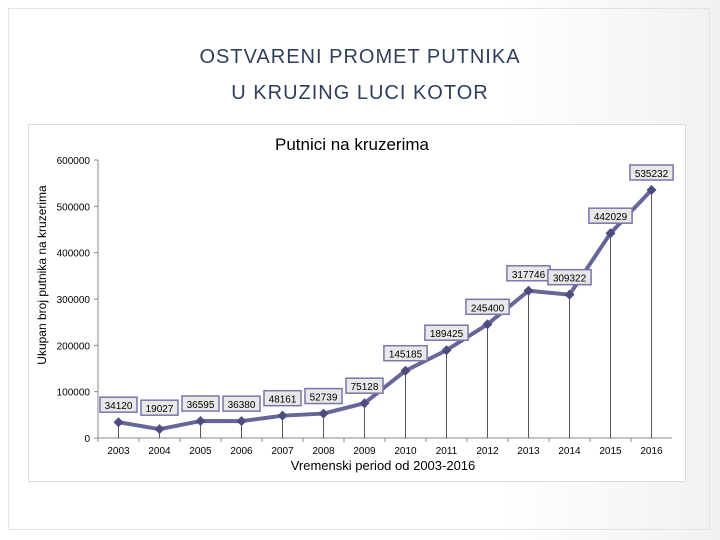 The width and height of the screenshot is (720, 540). I want to click on data-label-text: 52739, so click(324, 398).